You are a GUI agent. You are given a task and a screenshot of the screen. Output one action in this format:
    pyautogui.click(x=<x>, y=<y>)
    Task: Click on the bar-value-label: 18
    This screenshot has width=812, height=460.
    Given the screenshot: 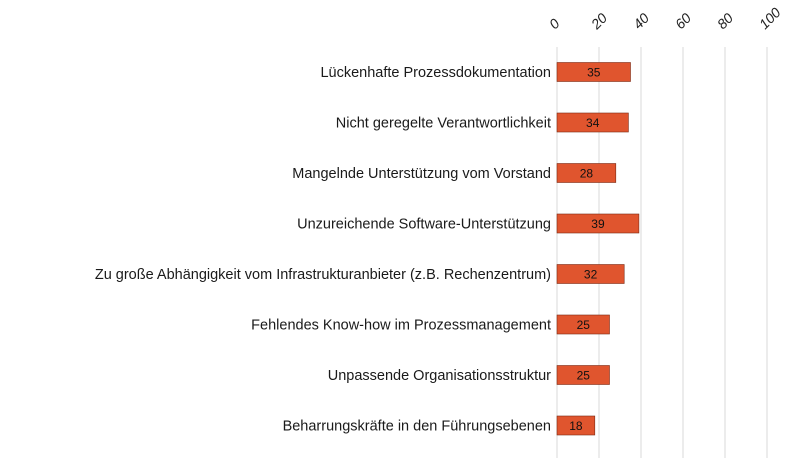 What is the action you would take?
    pyautogui.click(x=576, y=426)
    